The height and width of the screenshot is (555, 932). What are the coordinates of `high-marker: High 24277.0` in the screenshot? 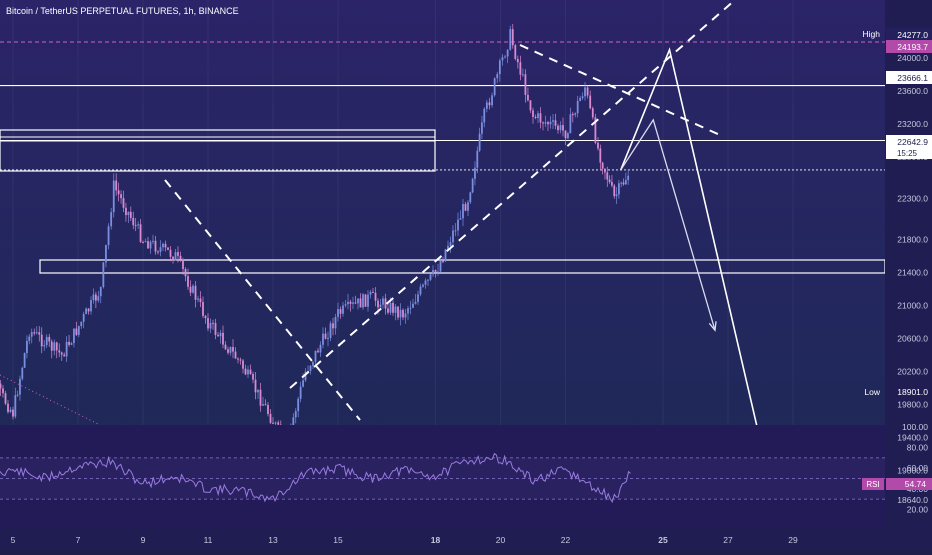 It's located at (897, 34).